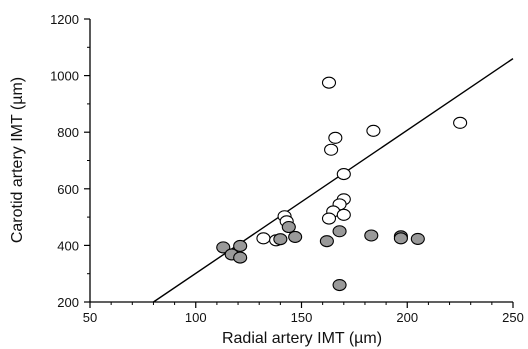  What do you see at coordinates (64, 76) in the screenshot?
I see `y-tick-label: 1000` at bounding box center [64, 76].